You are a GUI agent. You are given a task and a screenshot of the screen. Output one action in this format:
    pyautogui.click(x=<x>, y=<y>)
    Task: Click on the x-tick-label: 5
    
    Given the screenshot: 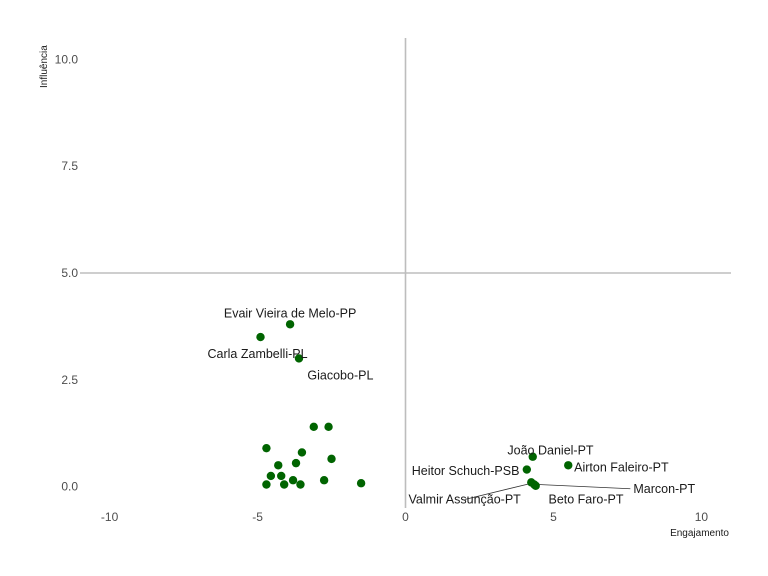 What is the action you would take?
    pyautogui.click(x=553, y=517)
    